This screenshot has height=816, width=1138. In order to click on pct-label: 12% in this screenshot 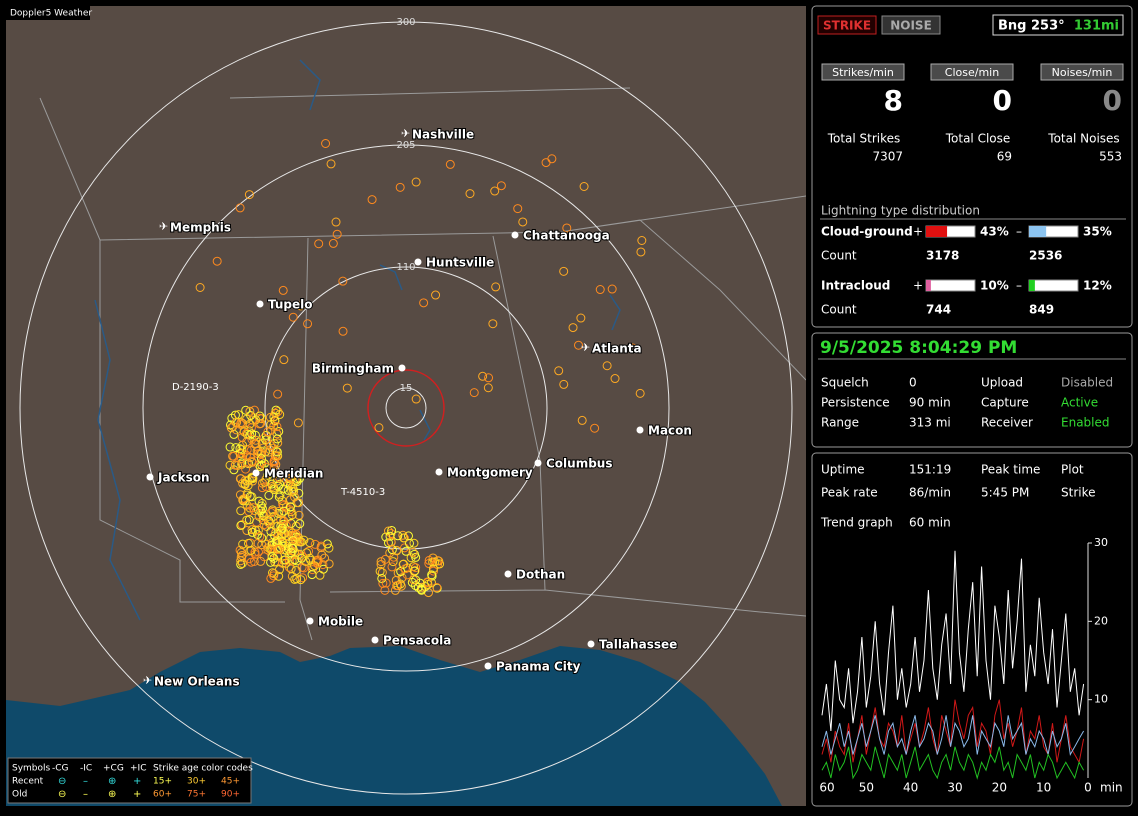, I will do `click(1097, 286)`.